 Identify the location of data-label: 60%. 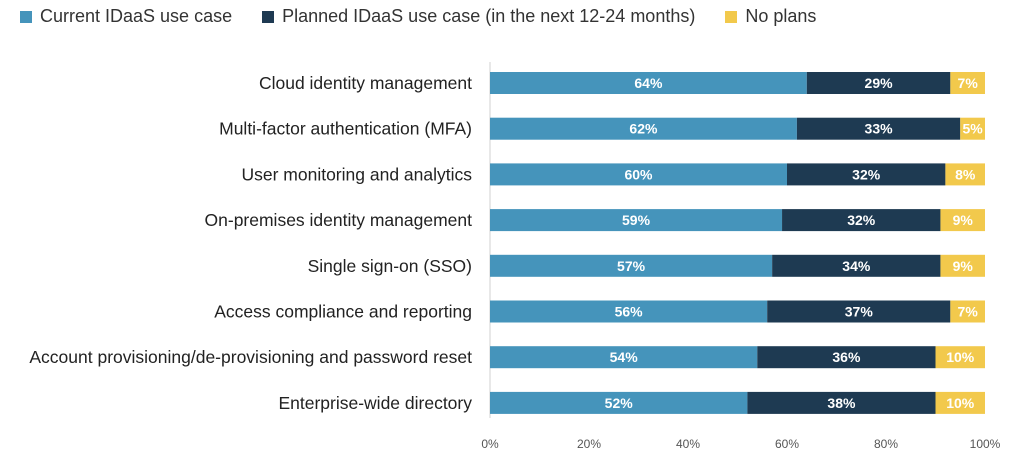
(638, 174).